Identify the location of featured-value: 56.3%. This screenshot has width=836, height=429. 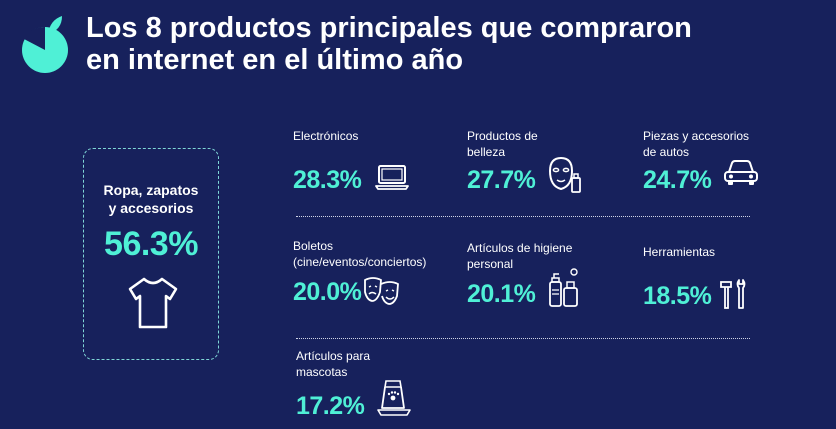
(151, 244).